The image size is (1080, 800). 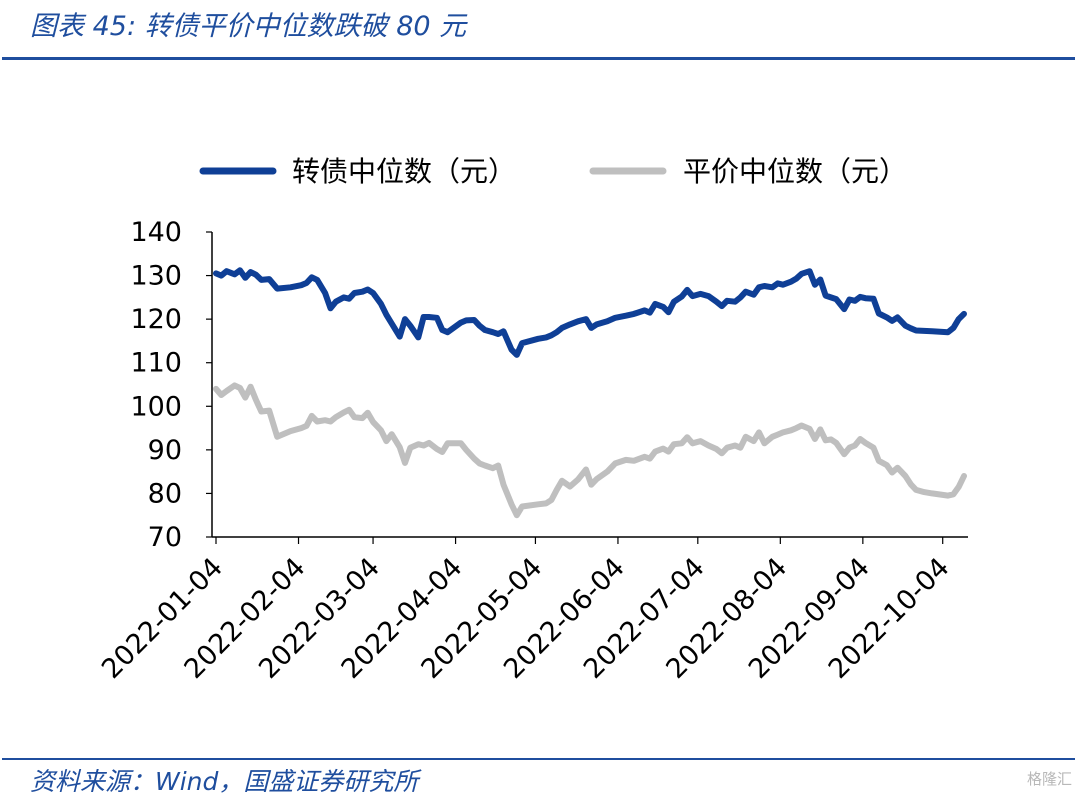 What do you see at coordinates (165, 493) in the screenshot?
I see `y-tick-label: 80` at bounding box center [165, 493].